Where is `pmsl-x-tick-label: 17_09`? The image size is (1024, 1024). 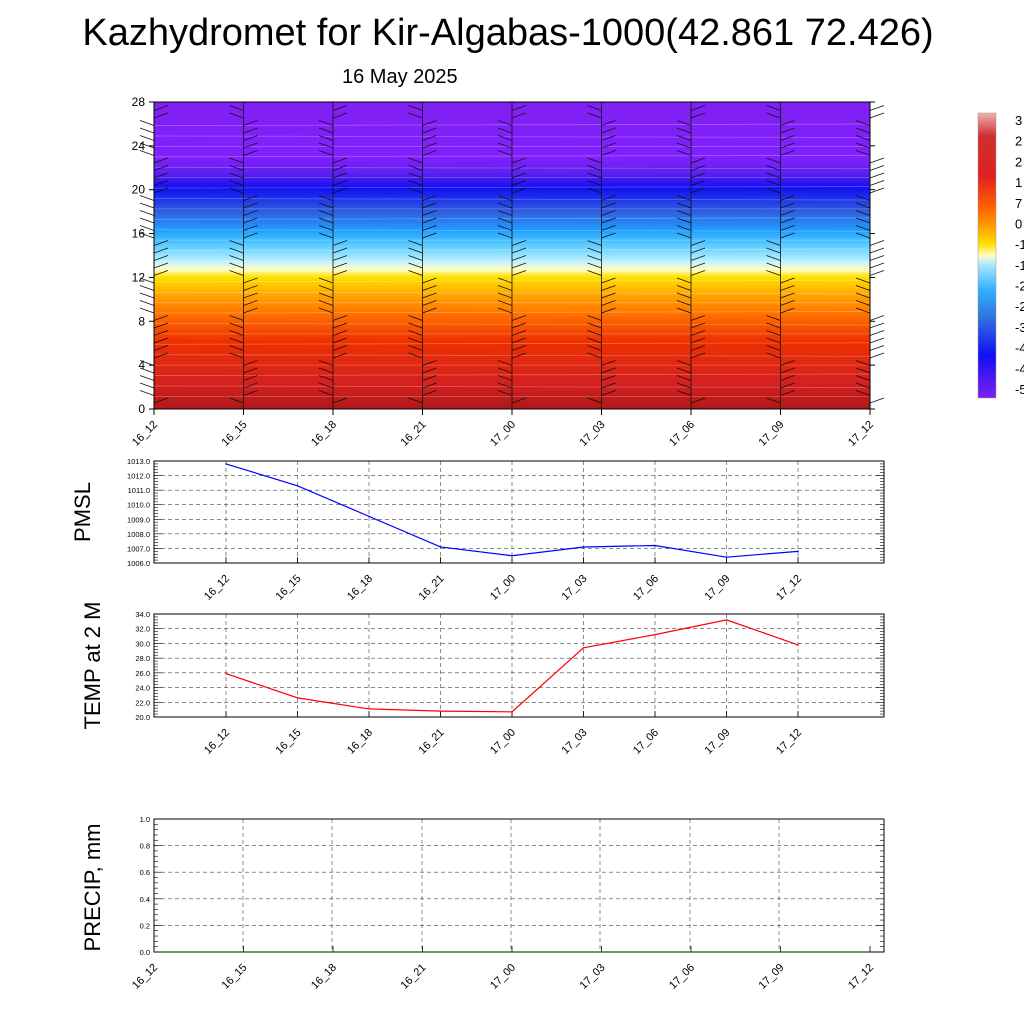
pmsl-x-tick-label: 17_09 is located at coordinates (718, 588).